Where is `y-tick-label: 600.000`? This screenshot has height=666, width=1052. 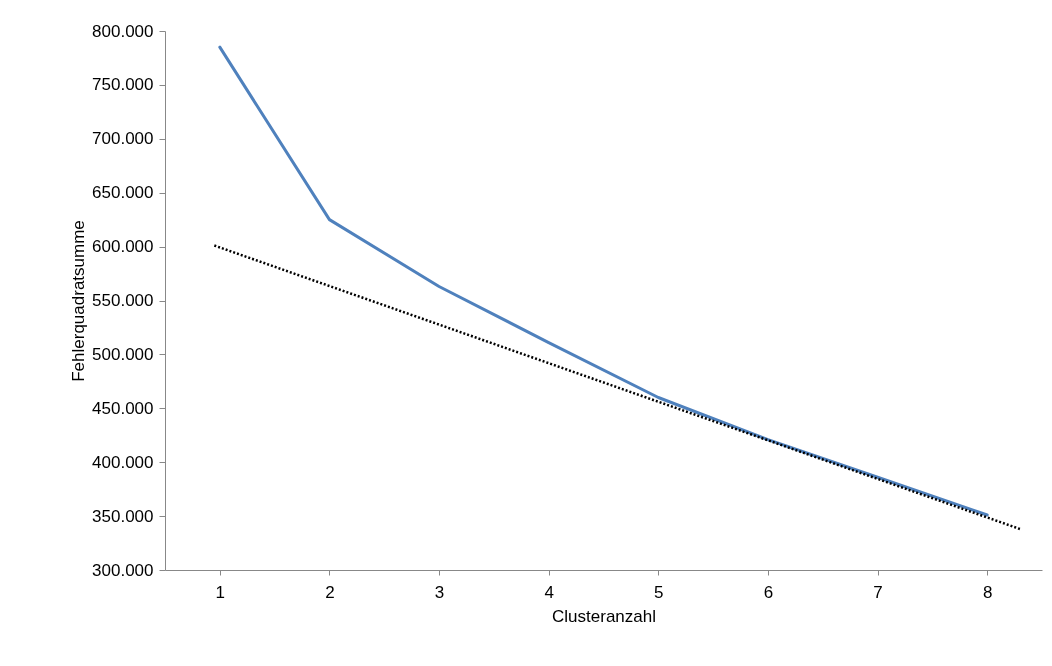 y-tick-label: 600.000 is located at coordinates (123, 247).